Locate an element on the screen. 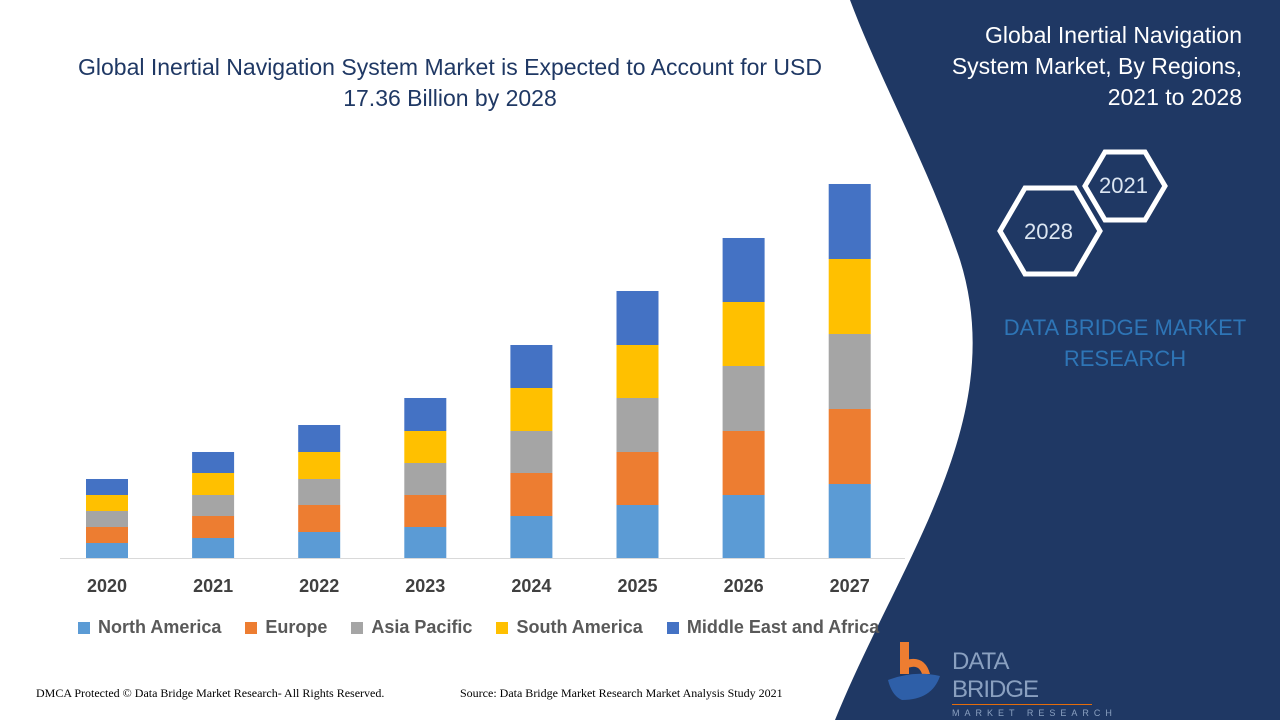 This screenshot has height=720, width=1280. x-tick-label: 2025 is located at coordinates (637, 586).